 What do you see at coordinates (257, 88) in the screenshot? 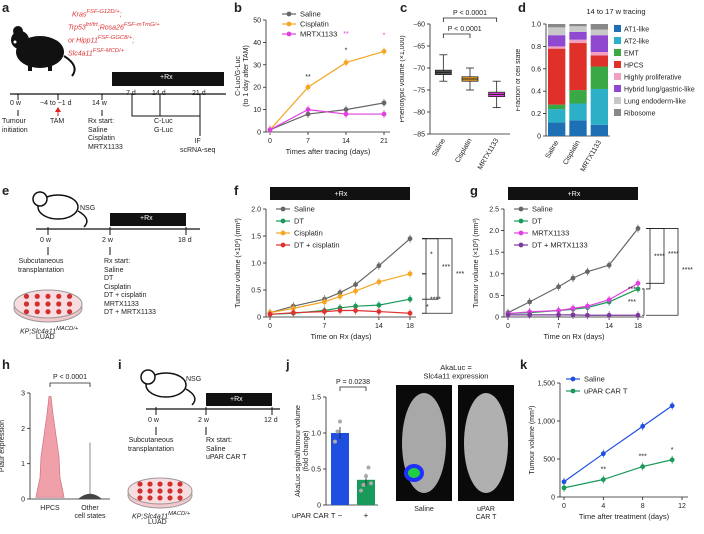
I see `y-tick-label: 20` at bounding box center [257, 88].